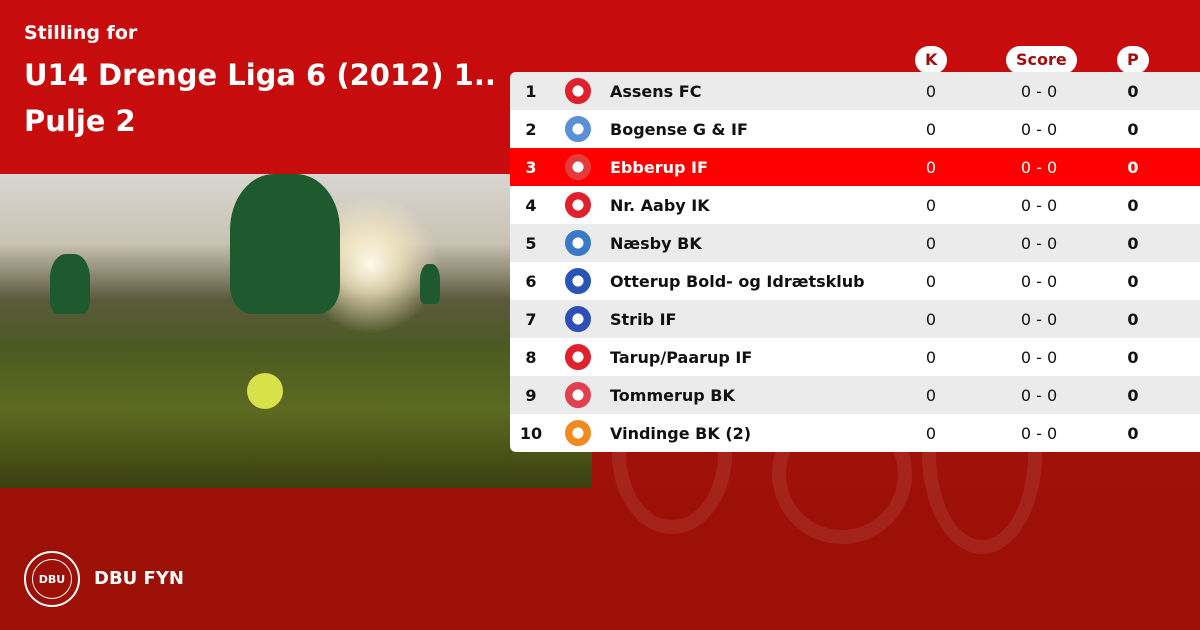  What do you see at coordinates (531, 319) in the screenshot?
I see `rank: 7` at bounding box center [531, 319].